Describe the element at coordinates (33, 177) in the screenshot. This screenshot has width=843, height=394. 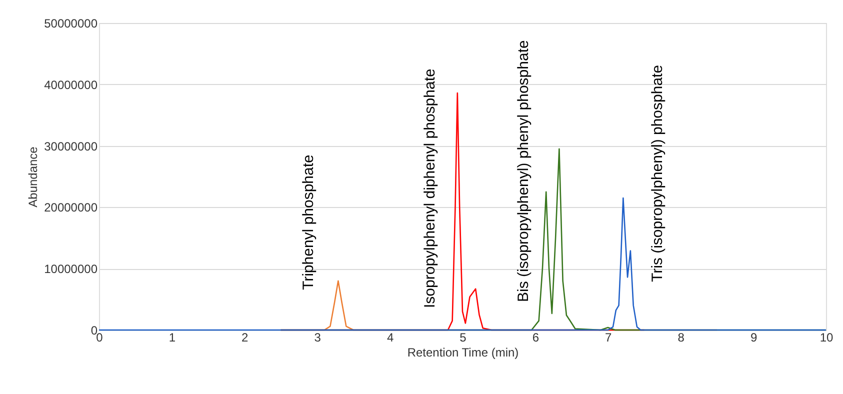
I see `y-axis-title: Abundance` at that location.